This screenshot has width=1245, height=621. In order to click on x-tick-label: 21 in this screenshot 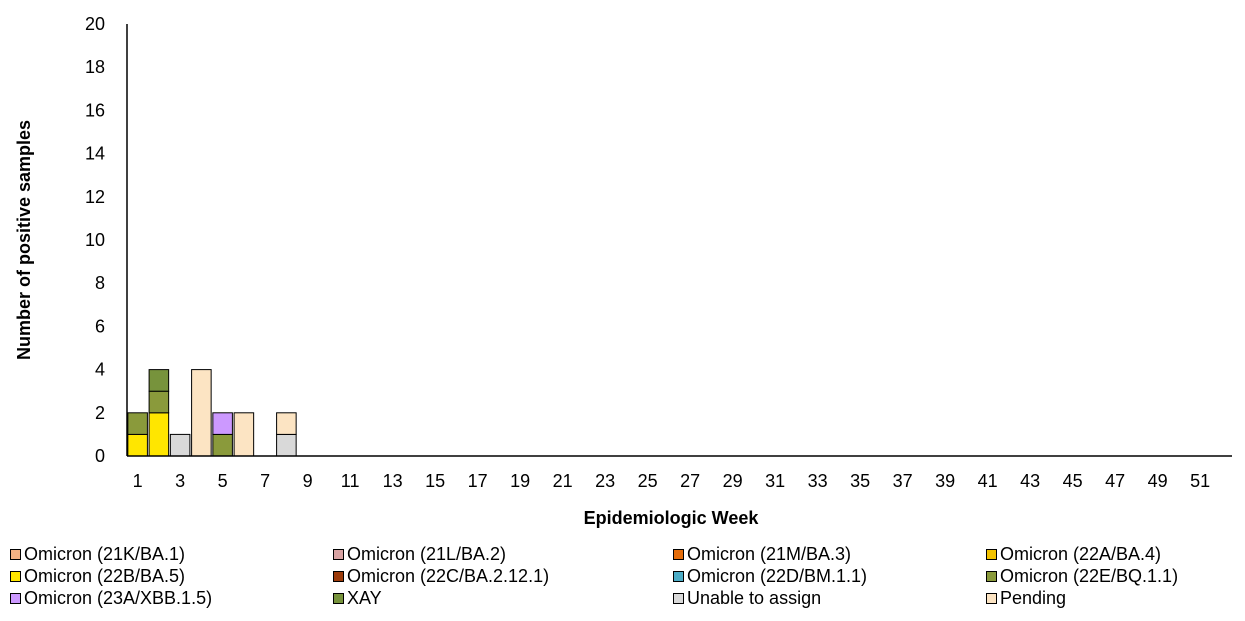, I will do `click(563, 481)`.